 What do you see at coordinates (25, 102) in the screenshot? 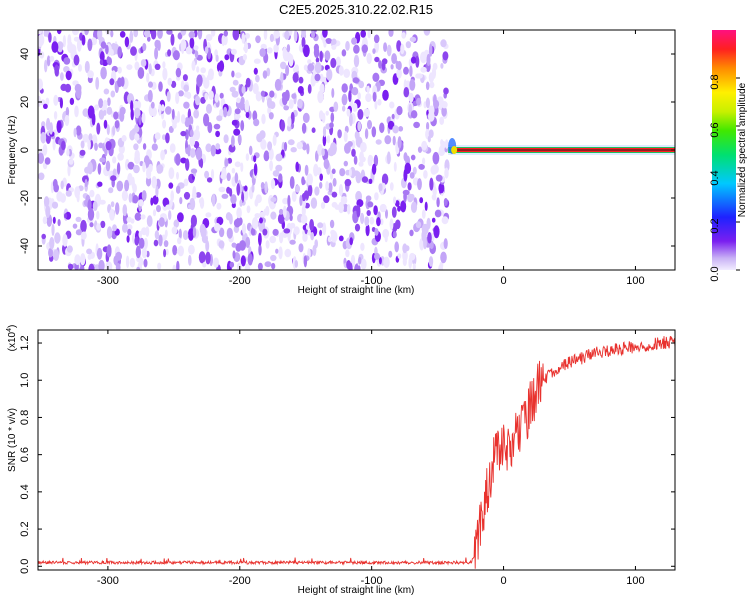
I see `y-tick-label: 20` at bounding box center [25, 102].